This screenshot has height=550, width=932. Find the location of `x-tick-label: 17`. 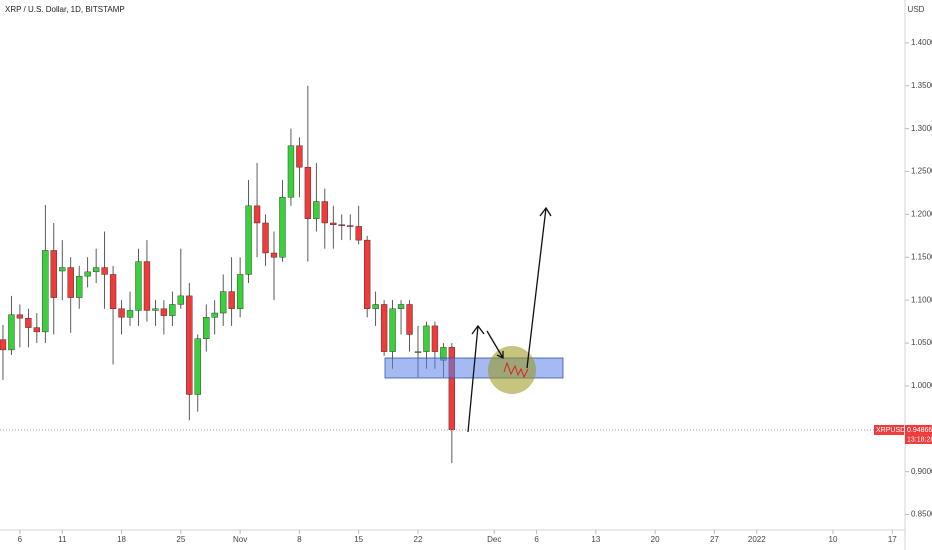

x-tick-label: 17 is located at coordinates (892, 539).